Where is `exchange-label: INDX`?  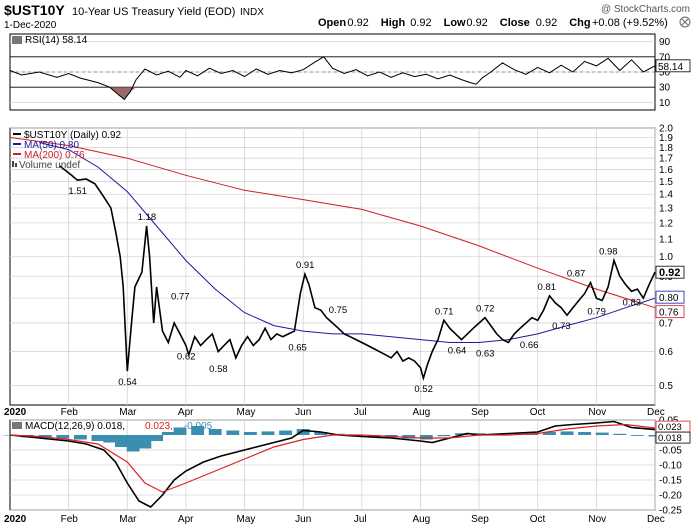
exchange-label: INDX is located at coordinates (252, 12).